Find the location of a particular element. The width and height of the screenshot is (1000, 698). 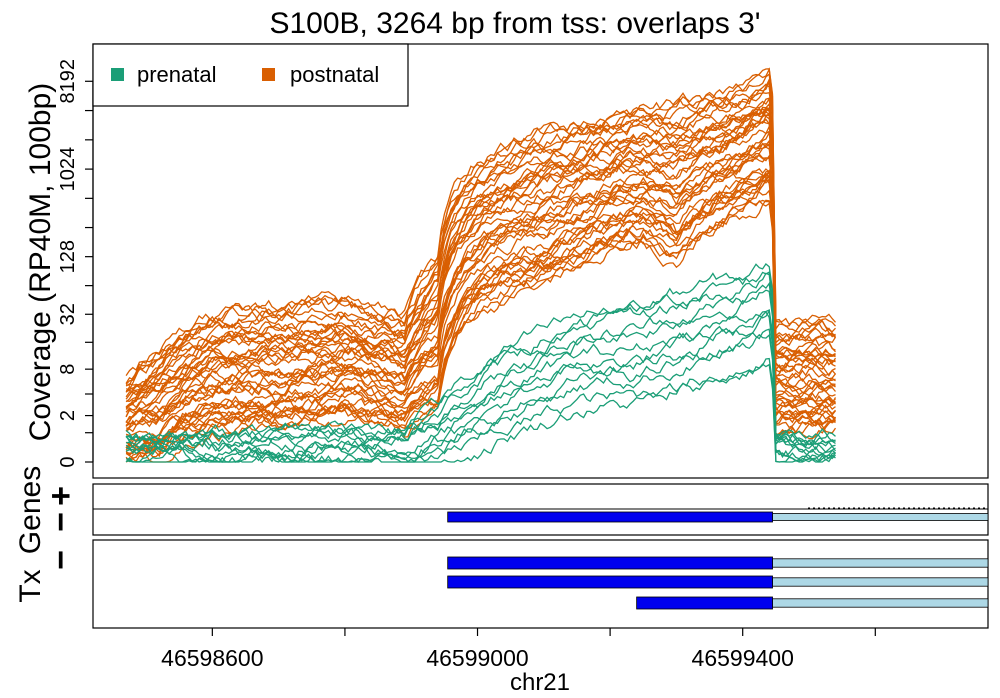

legend-swatch-postnatal is located at coordinates (268, 74).